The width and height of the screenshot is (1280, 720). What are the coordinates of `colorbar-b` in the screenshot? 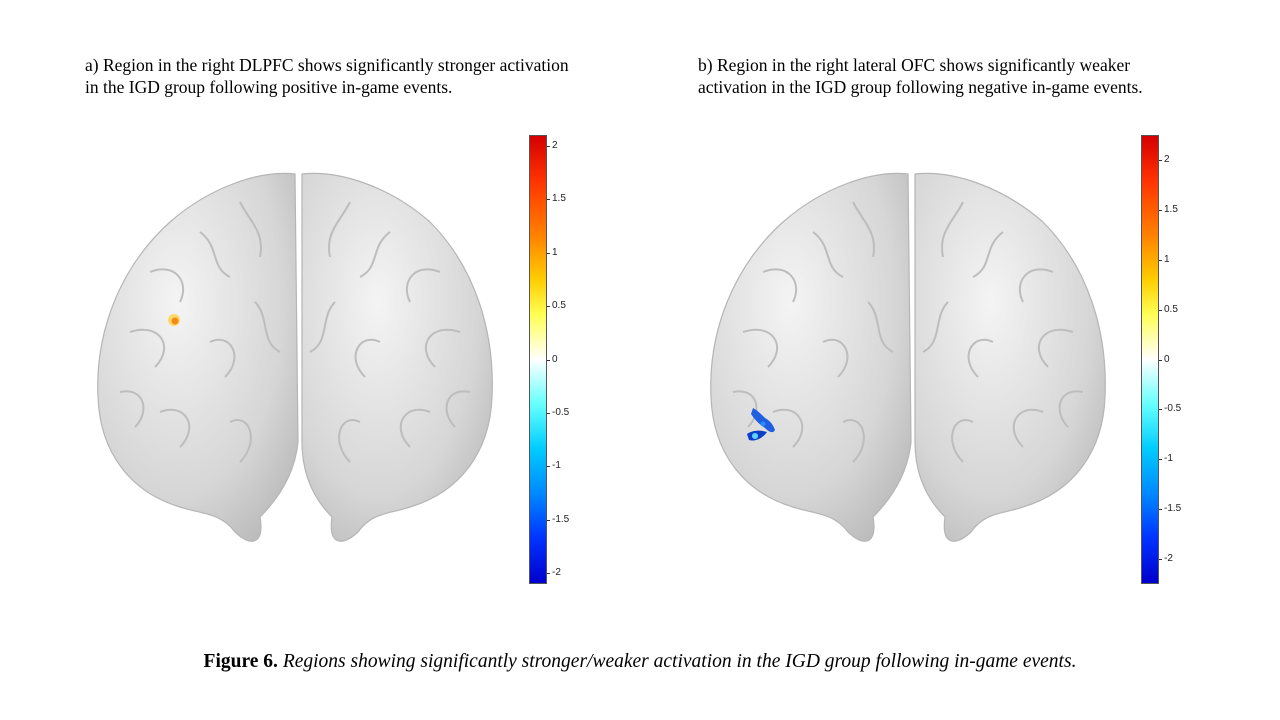 It's located at (1150, 359).